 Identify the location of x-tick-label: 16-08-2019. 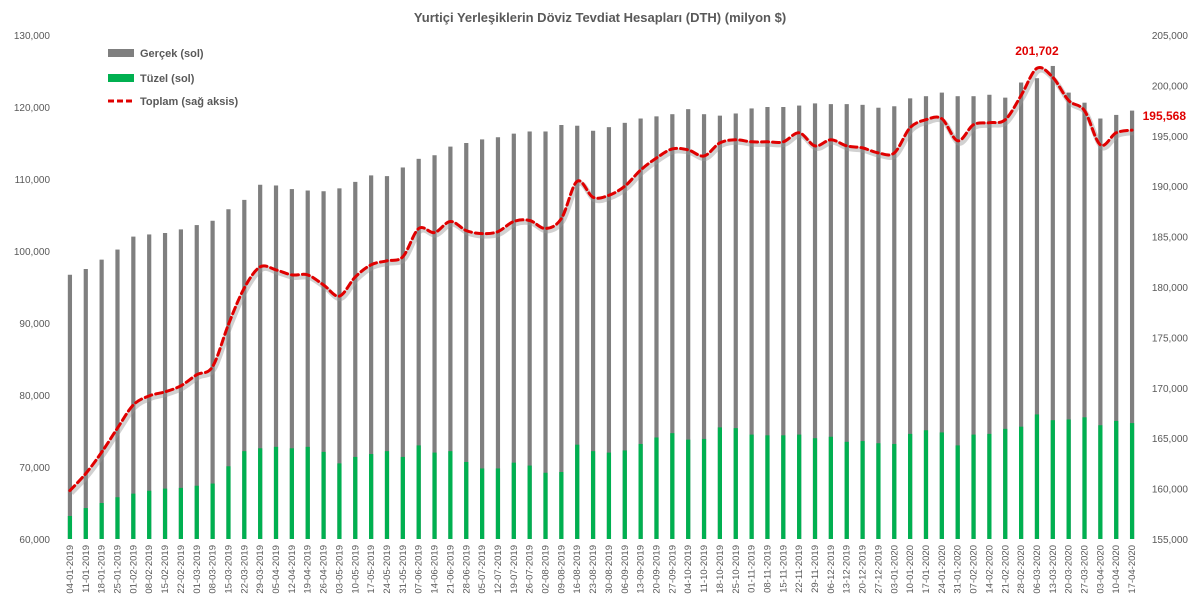
(577, 569).